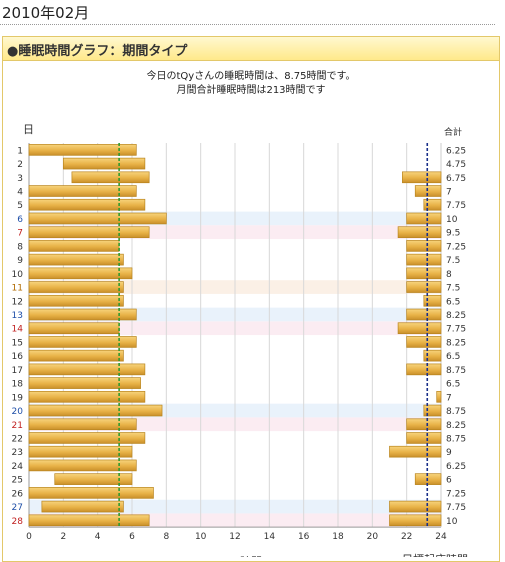  Describe the element at coordinates (373, 537) in the screenshot. I see `x-tick-label: 20` at that location.